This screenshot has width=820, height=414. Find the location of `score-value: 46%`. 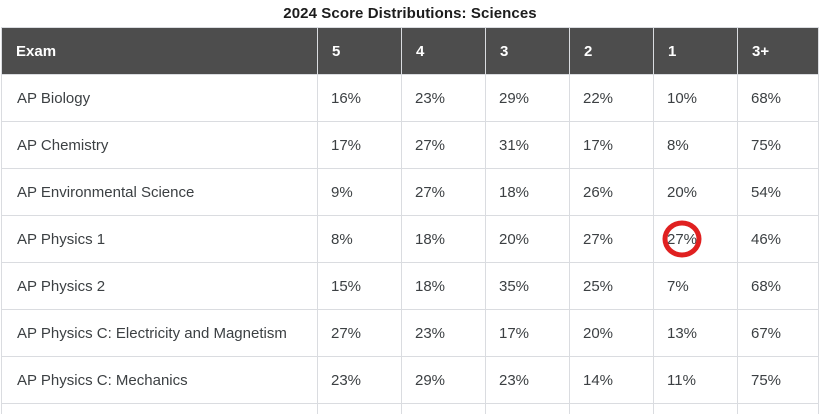

score-value: 46% is located at coordinates (766, 239).